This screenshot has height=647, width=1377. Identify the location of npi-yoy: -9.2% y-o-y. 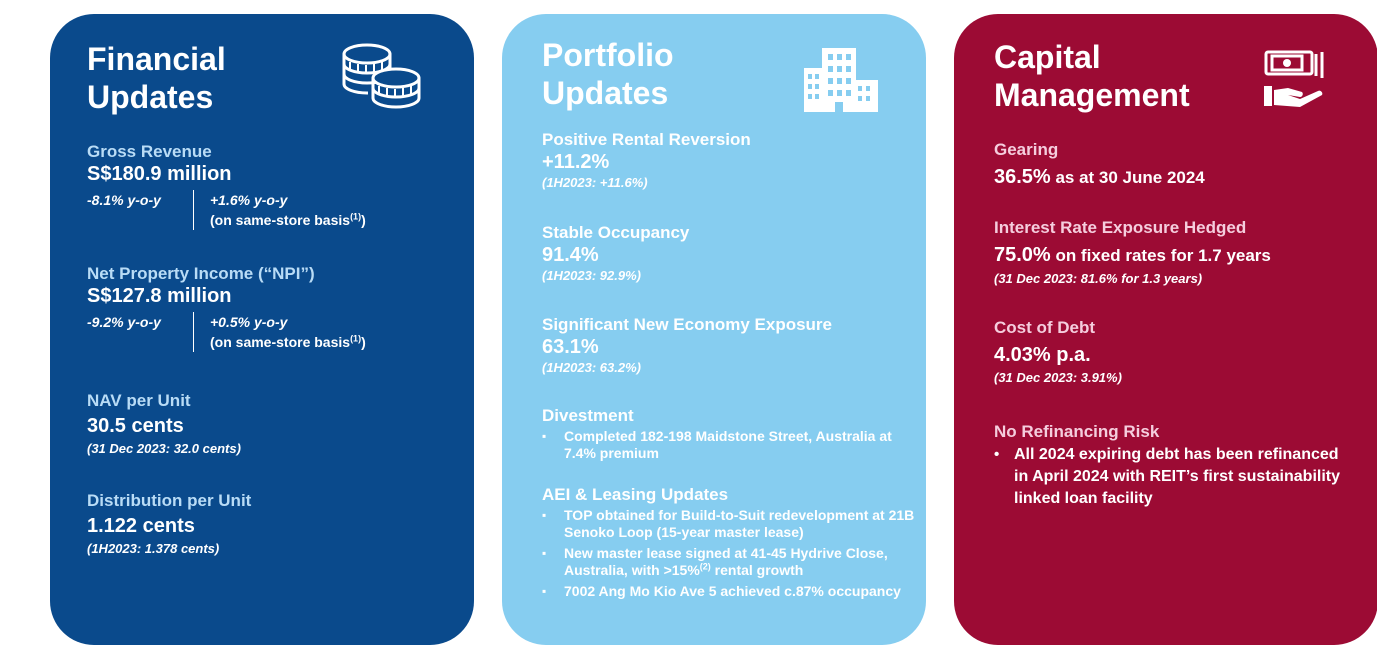
(124, 322).